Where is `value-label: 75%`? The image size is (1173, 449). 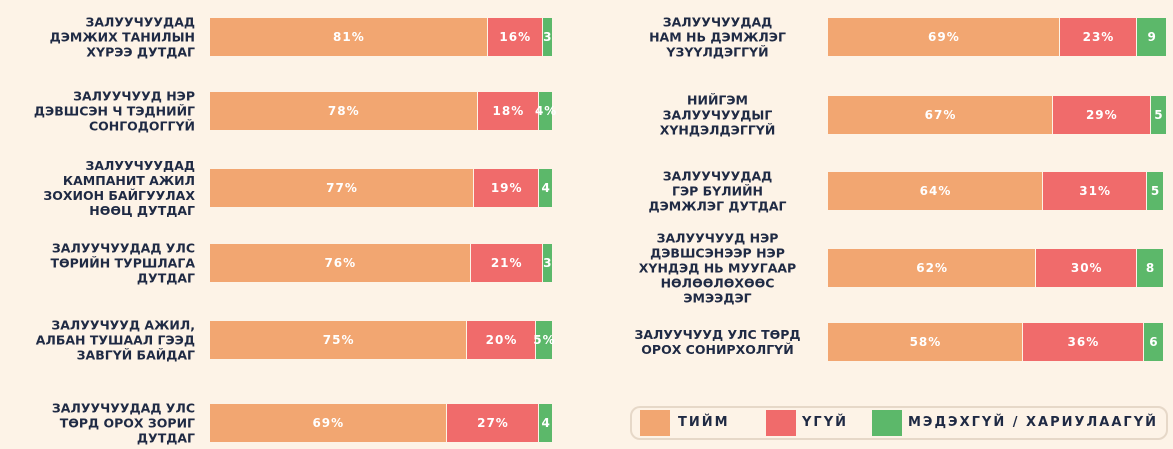
value-label: 75% is located at coordinates (338, 340).